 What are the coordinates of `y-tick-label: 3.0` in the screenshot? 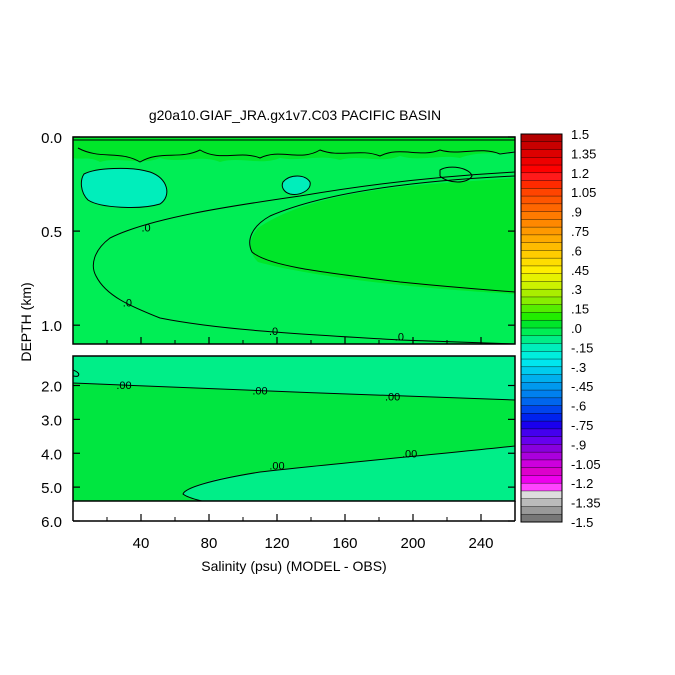 It's located at (51, 420).